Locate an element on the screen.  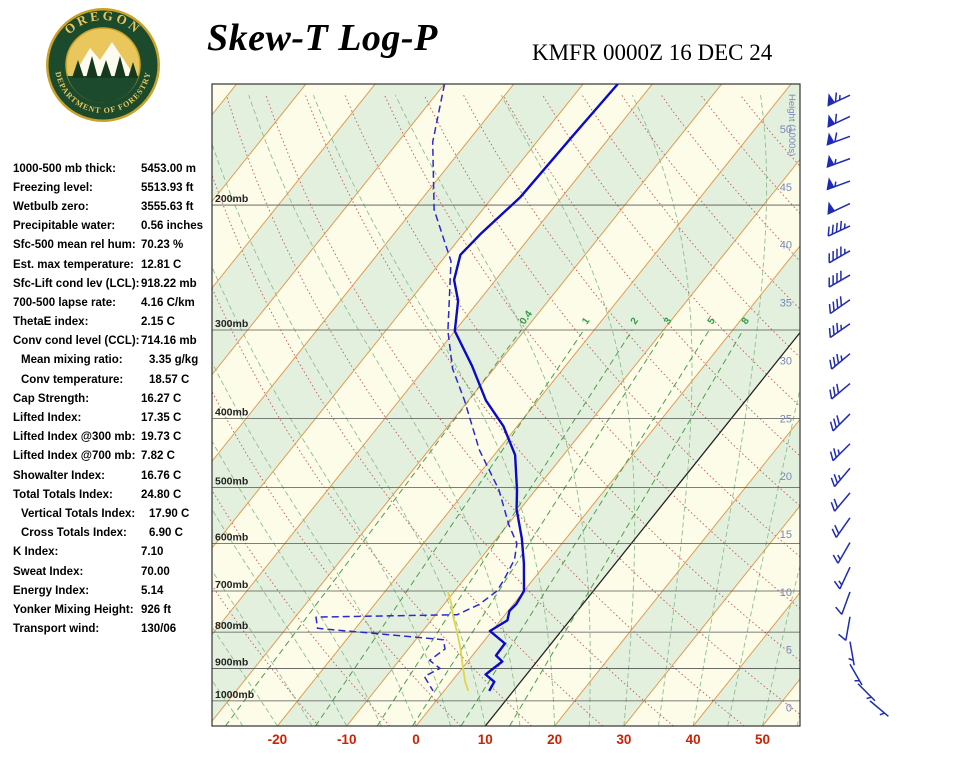
index-row: Sfc-500 mean rel hum: 70.23 % is located at coordinates (112, 245).